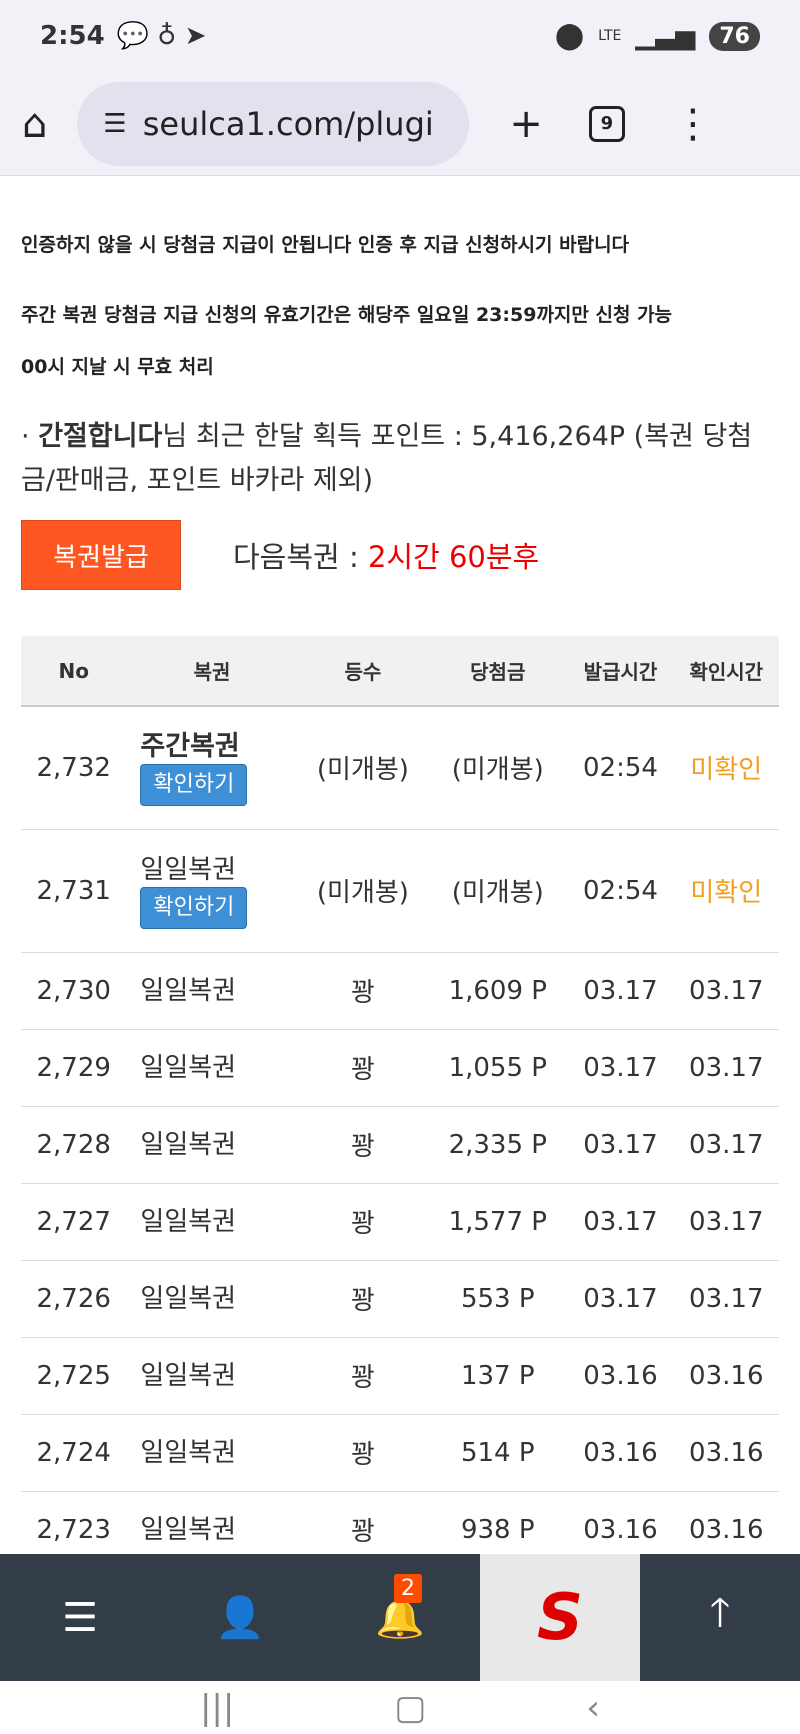 The width and height of the screenshot is (800, 1734). What do you see at coordinates (498, 1068) in the screenshot?
I see `prize-cell: 1,055 P` at bounding box center [498, 1068].